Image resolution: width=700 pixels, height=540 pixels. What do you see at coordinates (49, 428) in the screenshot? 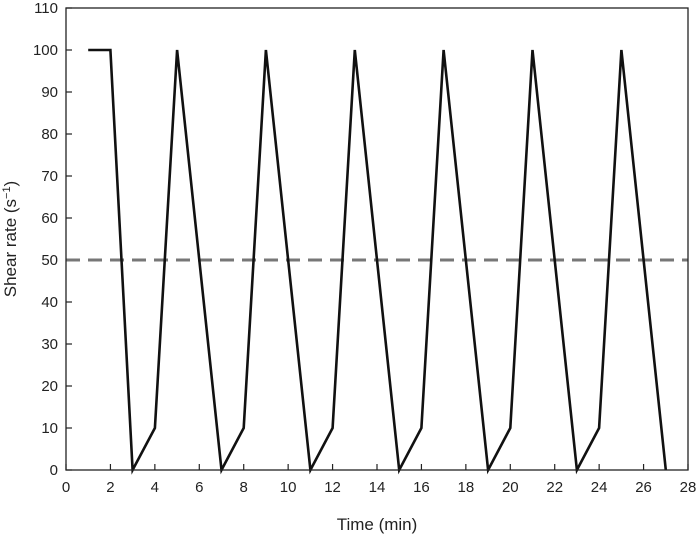
I see `y-tick-label: 10` at bounding box center [49, 428].